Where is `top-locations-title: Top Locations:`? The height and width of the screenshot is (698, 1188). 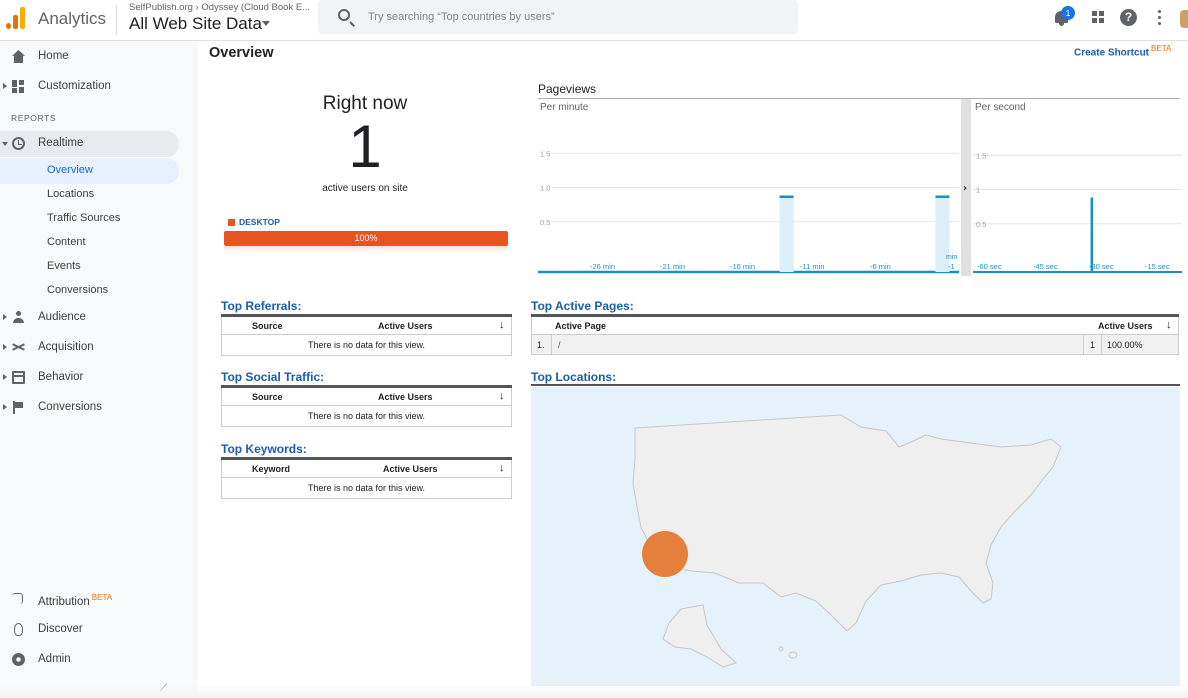 top-locations-title: Top Locations: is located at coordinates (574, 377).